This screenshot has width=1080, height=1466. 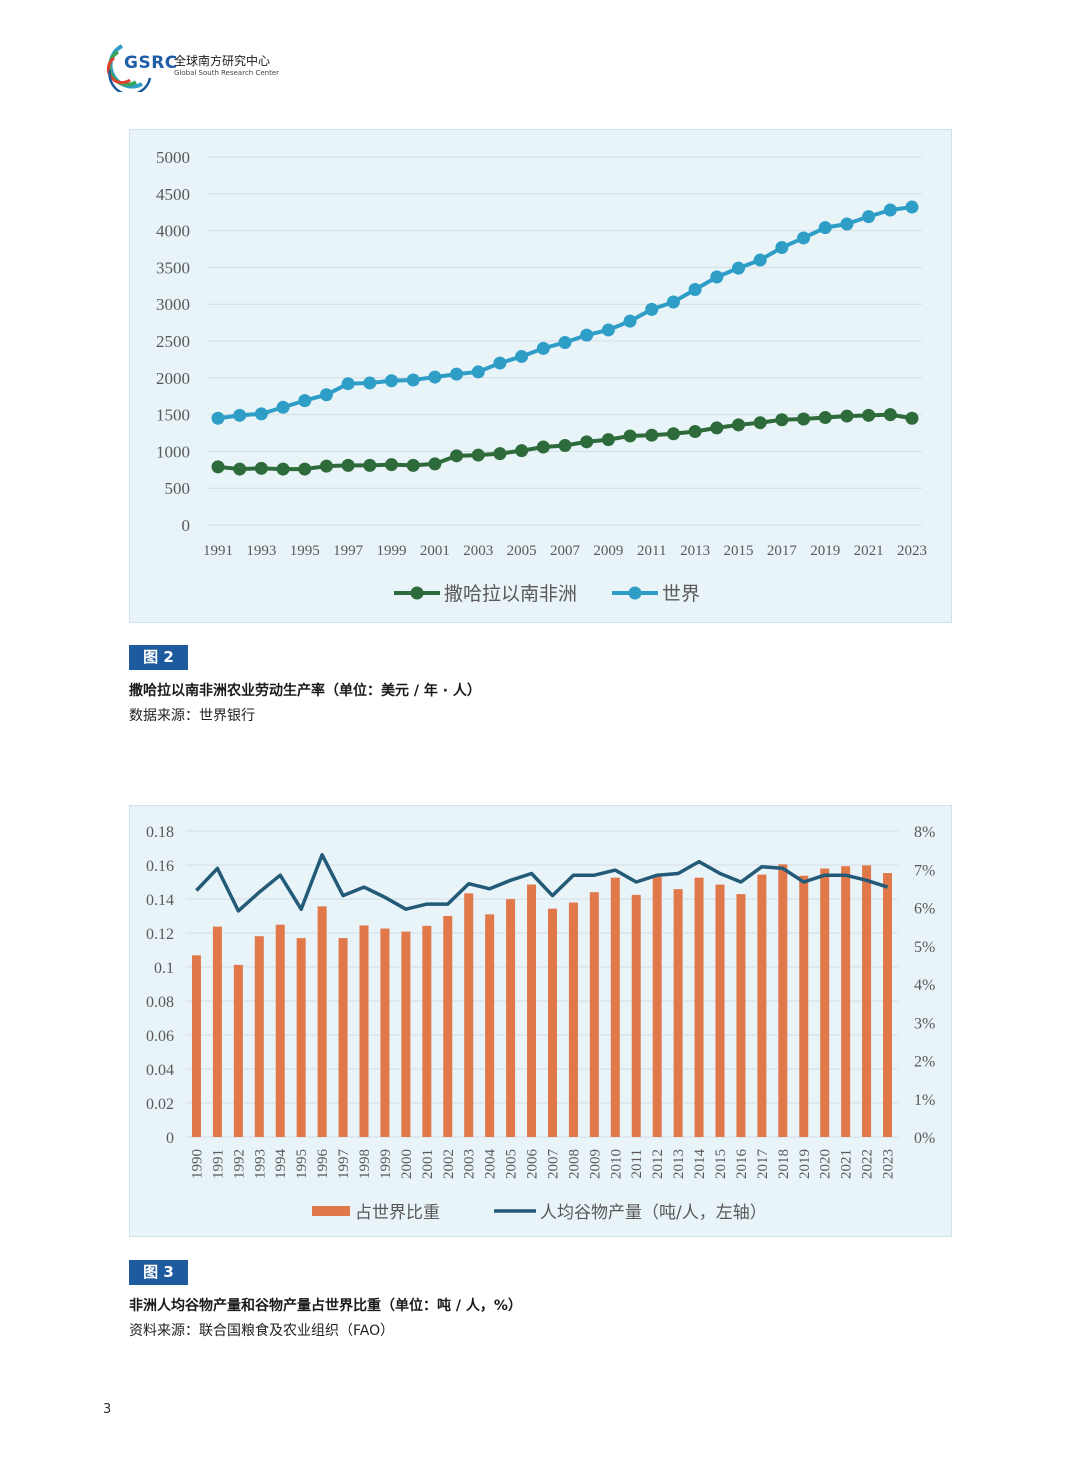 What do you see at coordinates (160, 900) in the screenshot?
I see `left-y-tick-label: 0.14` at bounding box center [160, 900].